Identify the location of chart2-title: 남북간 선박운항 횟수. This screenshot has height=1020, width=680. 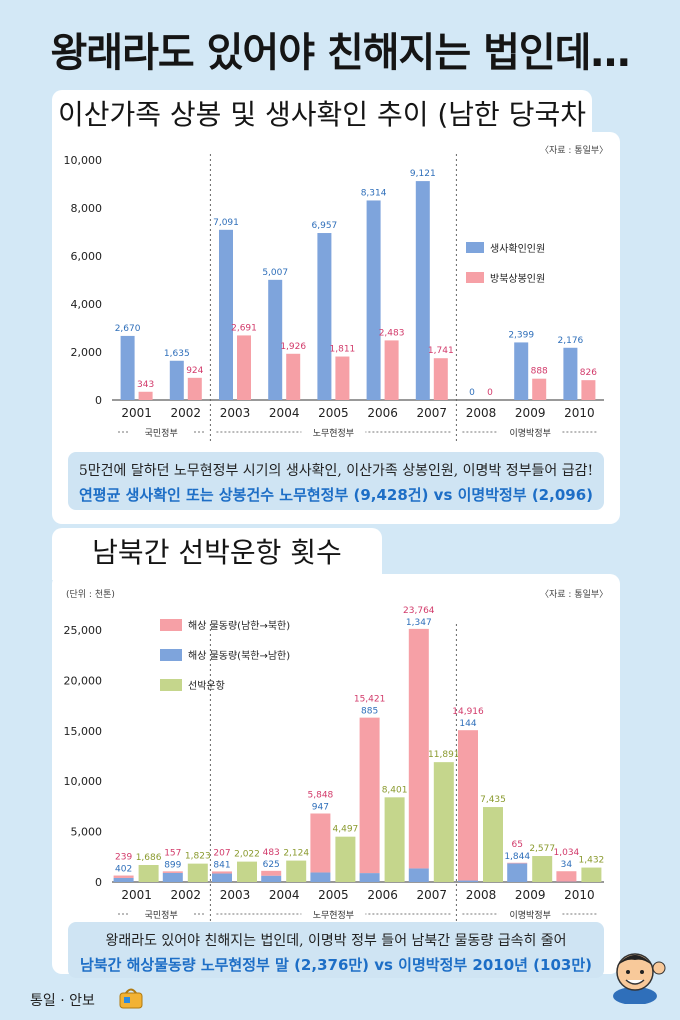
(217, 552).